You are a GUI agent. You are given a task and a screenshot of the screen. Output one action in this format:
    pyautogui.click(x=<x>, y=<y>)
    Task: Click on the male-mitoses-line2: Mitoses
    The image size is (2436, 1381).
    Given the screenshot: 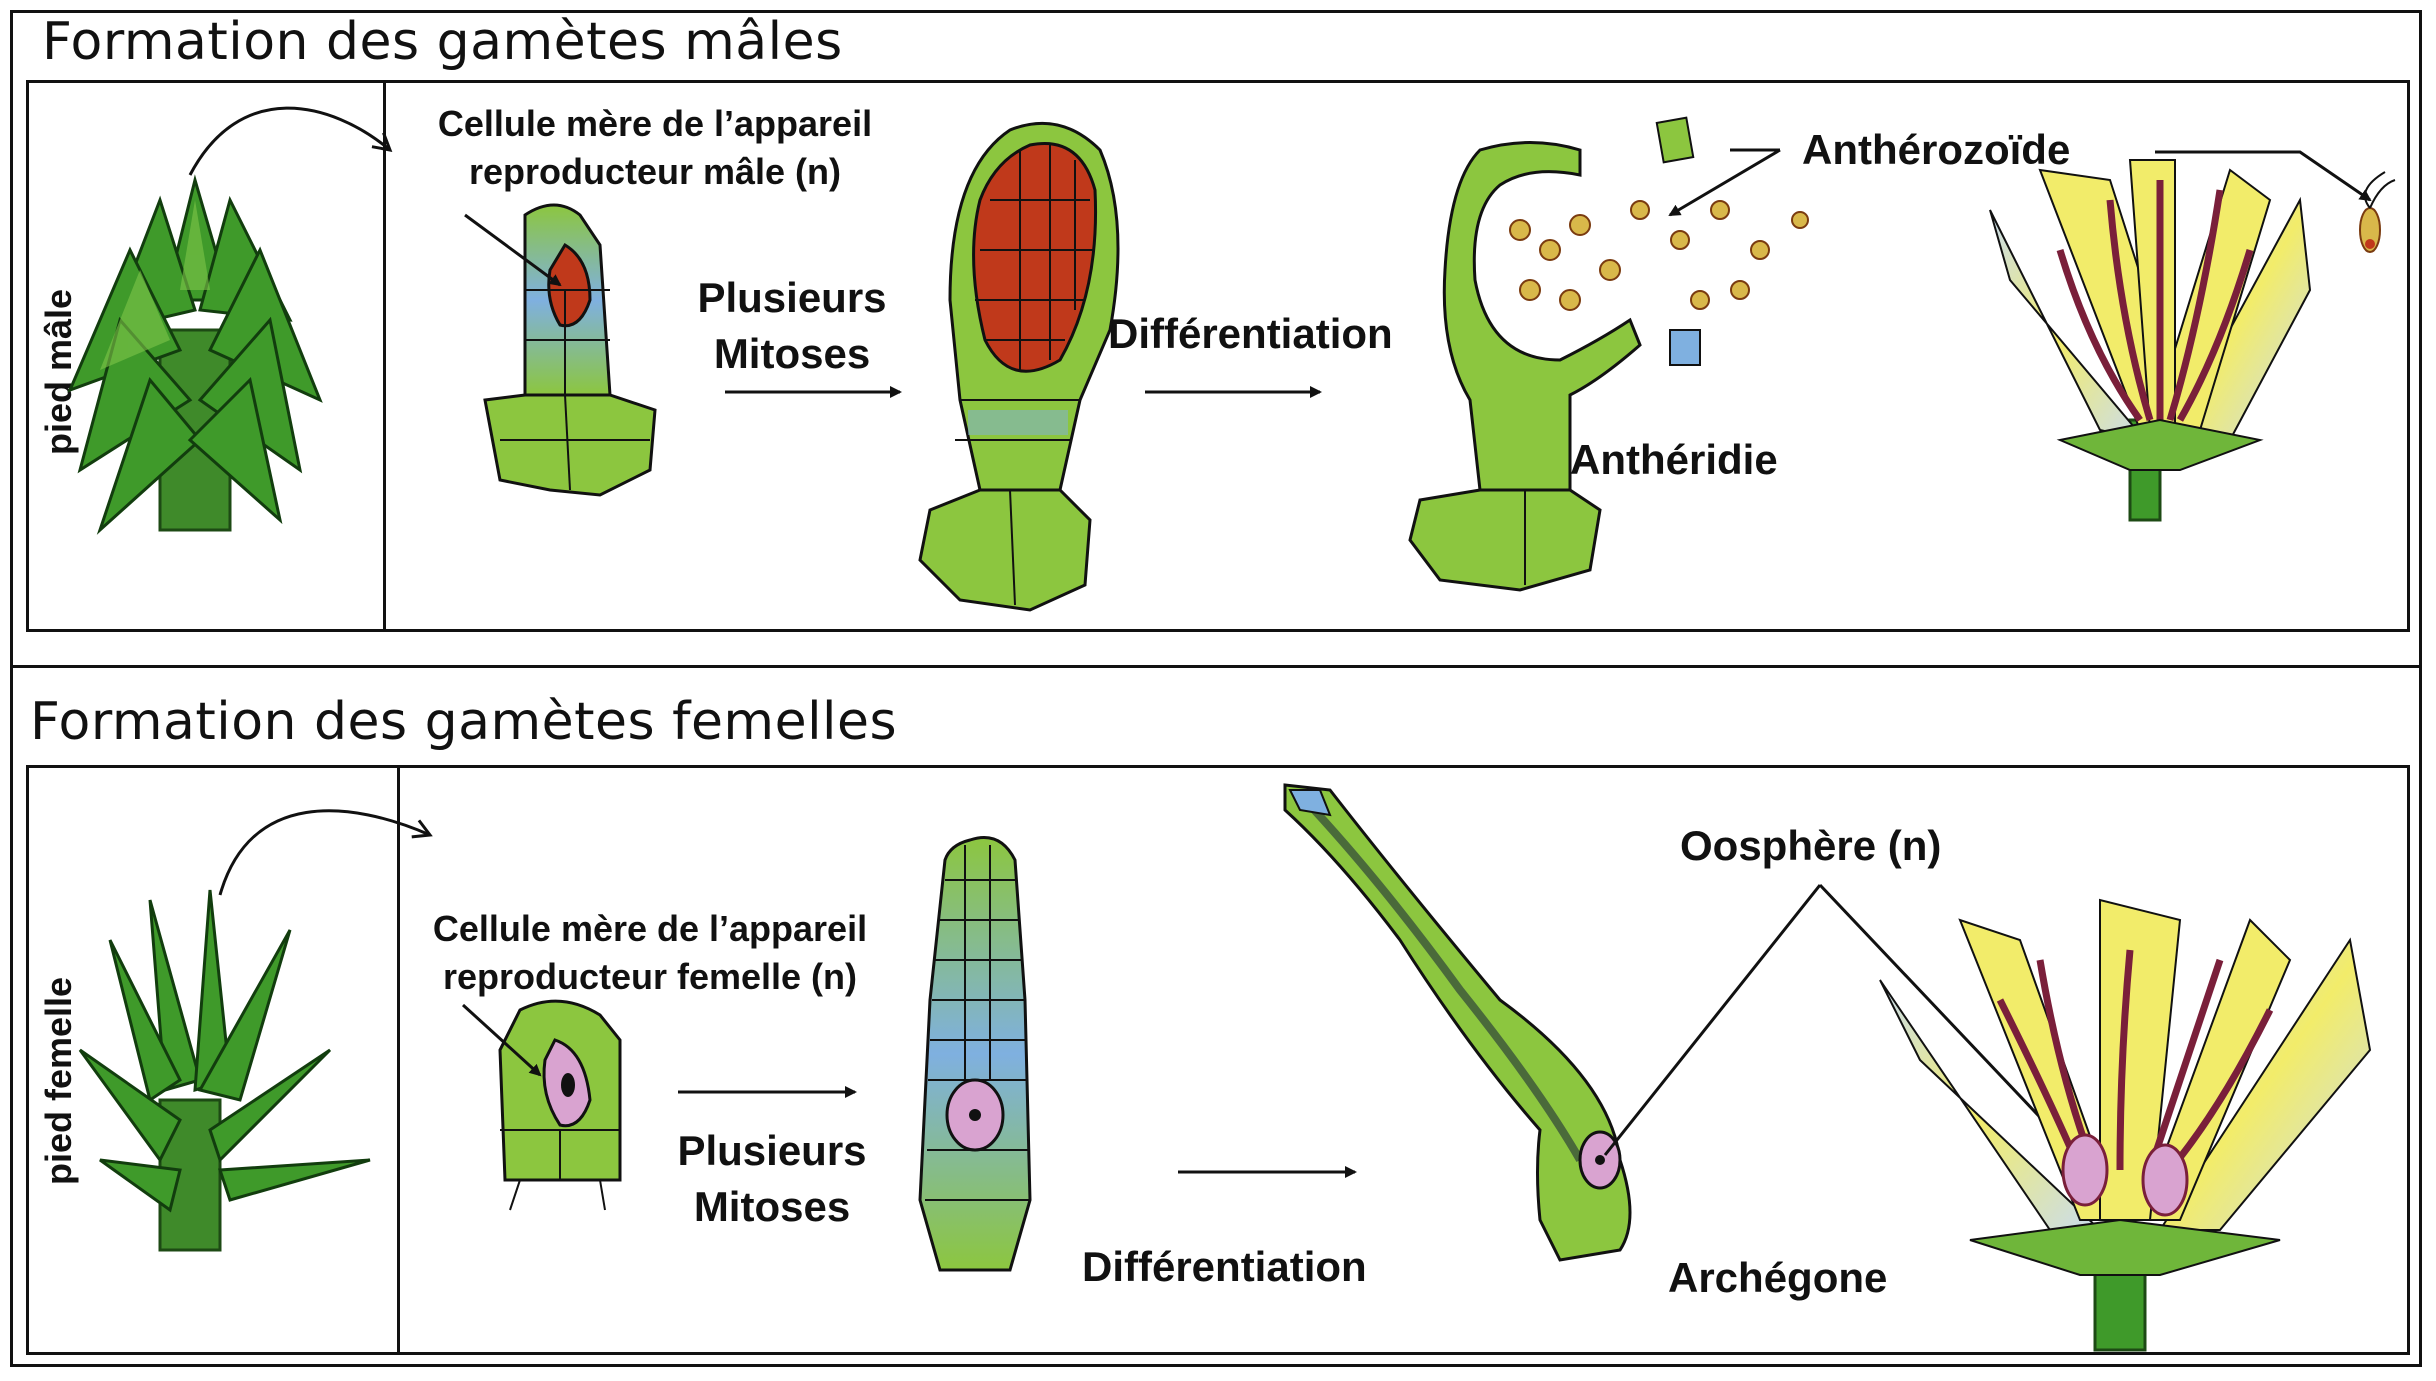 What is the action you would take?
    pyautogui.click(x=792, y=353)
    